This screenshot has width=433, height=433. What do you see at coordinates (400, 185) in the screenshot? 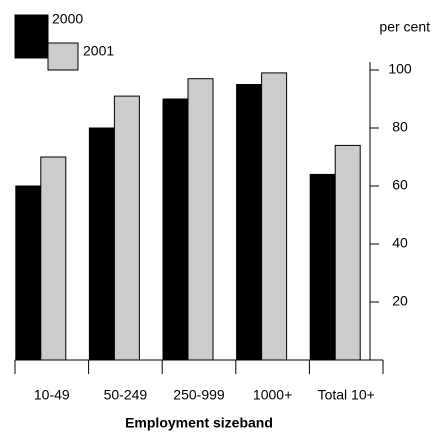
I see `y-tick-label: 60` at bounding box center [400, 185].